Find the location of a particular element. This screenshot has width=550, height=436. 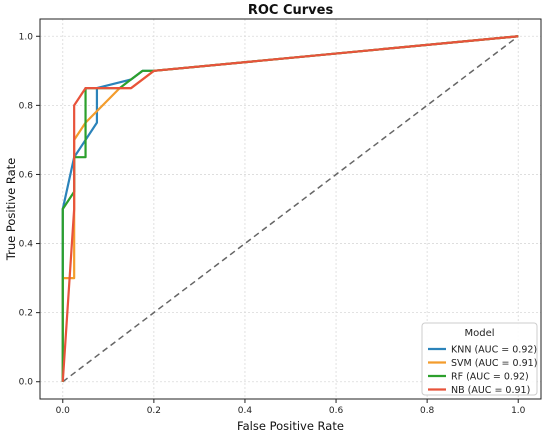

legend-title: Model is located at coordinates (479, 333).